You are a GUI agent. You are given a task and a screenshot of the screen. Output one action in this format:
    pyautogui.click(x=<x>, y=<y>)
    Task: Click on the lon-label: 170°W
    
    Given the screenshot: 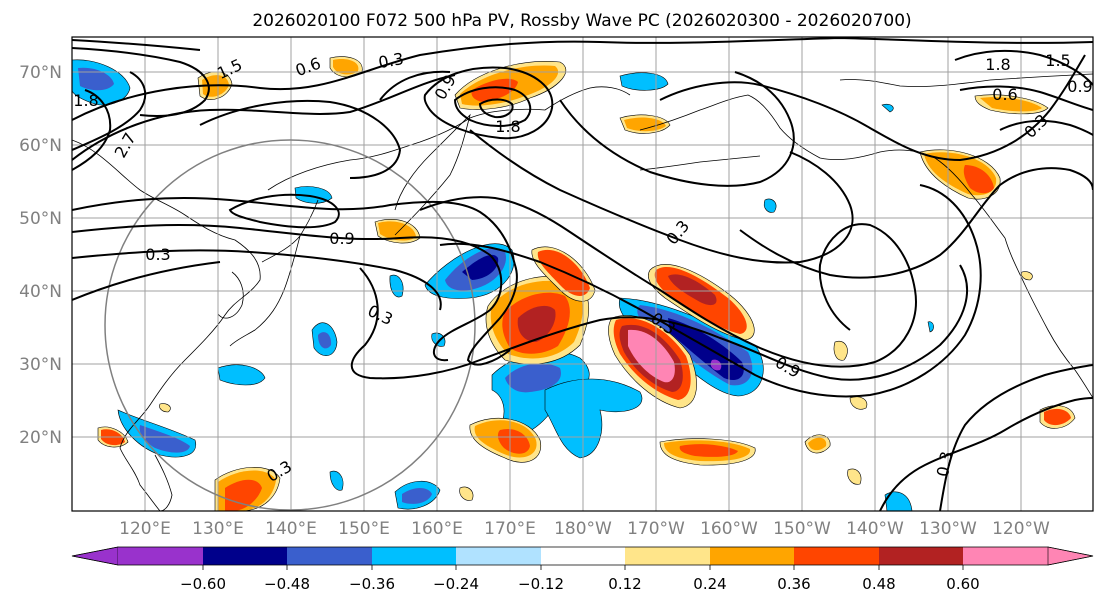 What is the action you would take?
    pyautogui.click(x=656, y=529)
    